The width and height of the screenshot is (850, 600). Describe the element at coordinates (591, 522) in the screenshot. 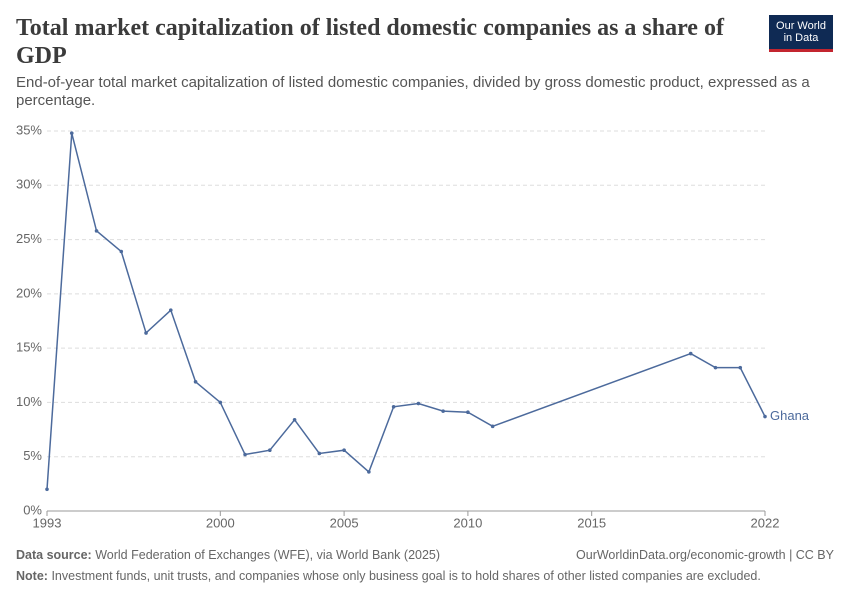

I see `x-tick-label: 2015` at that location.